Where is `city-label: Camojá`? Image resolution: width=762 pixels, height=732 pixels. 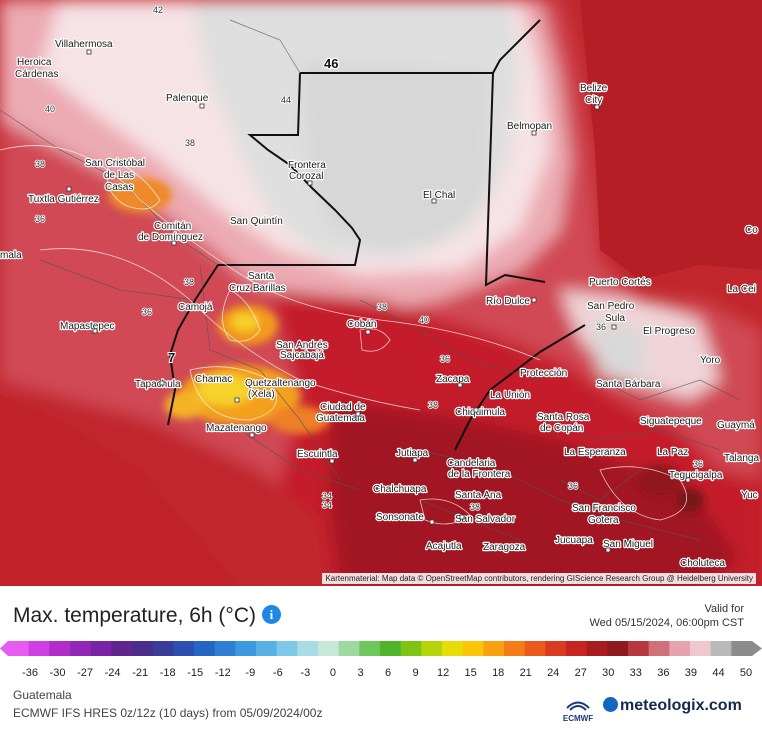 city-label: Camojá is located at coordinates (195, 307).